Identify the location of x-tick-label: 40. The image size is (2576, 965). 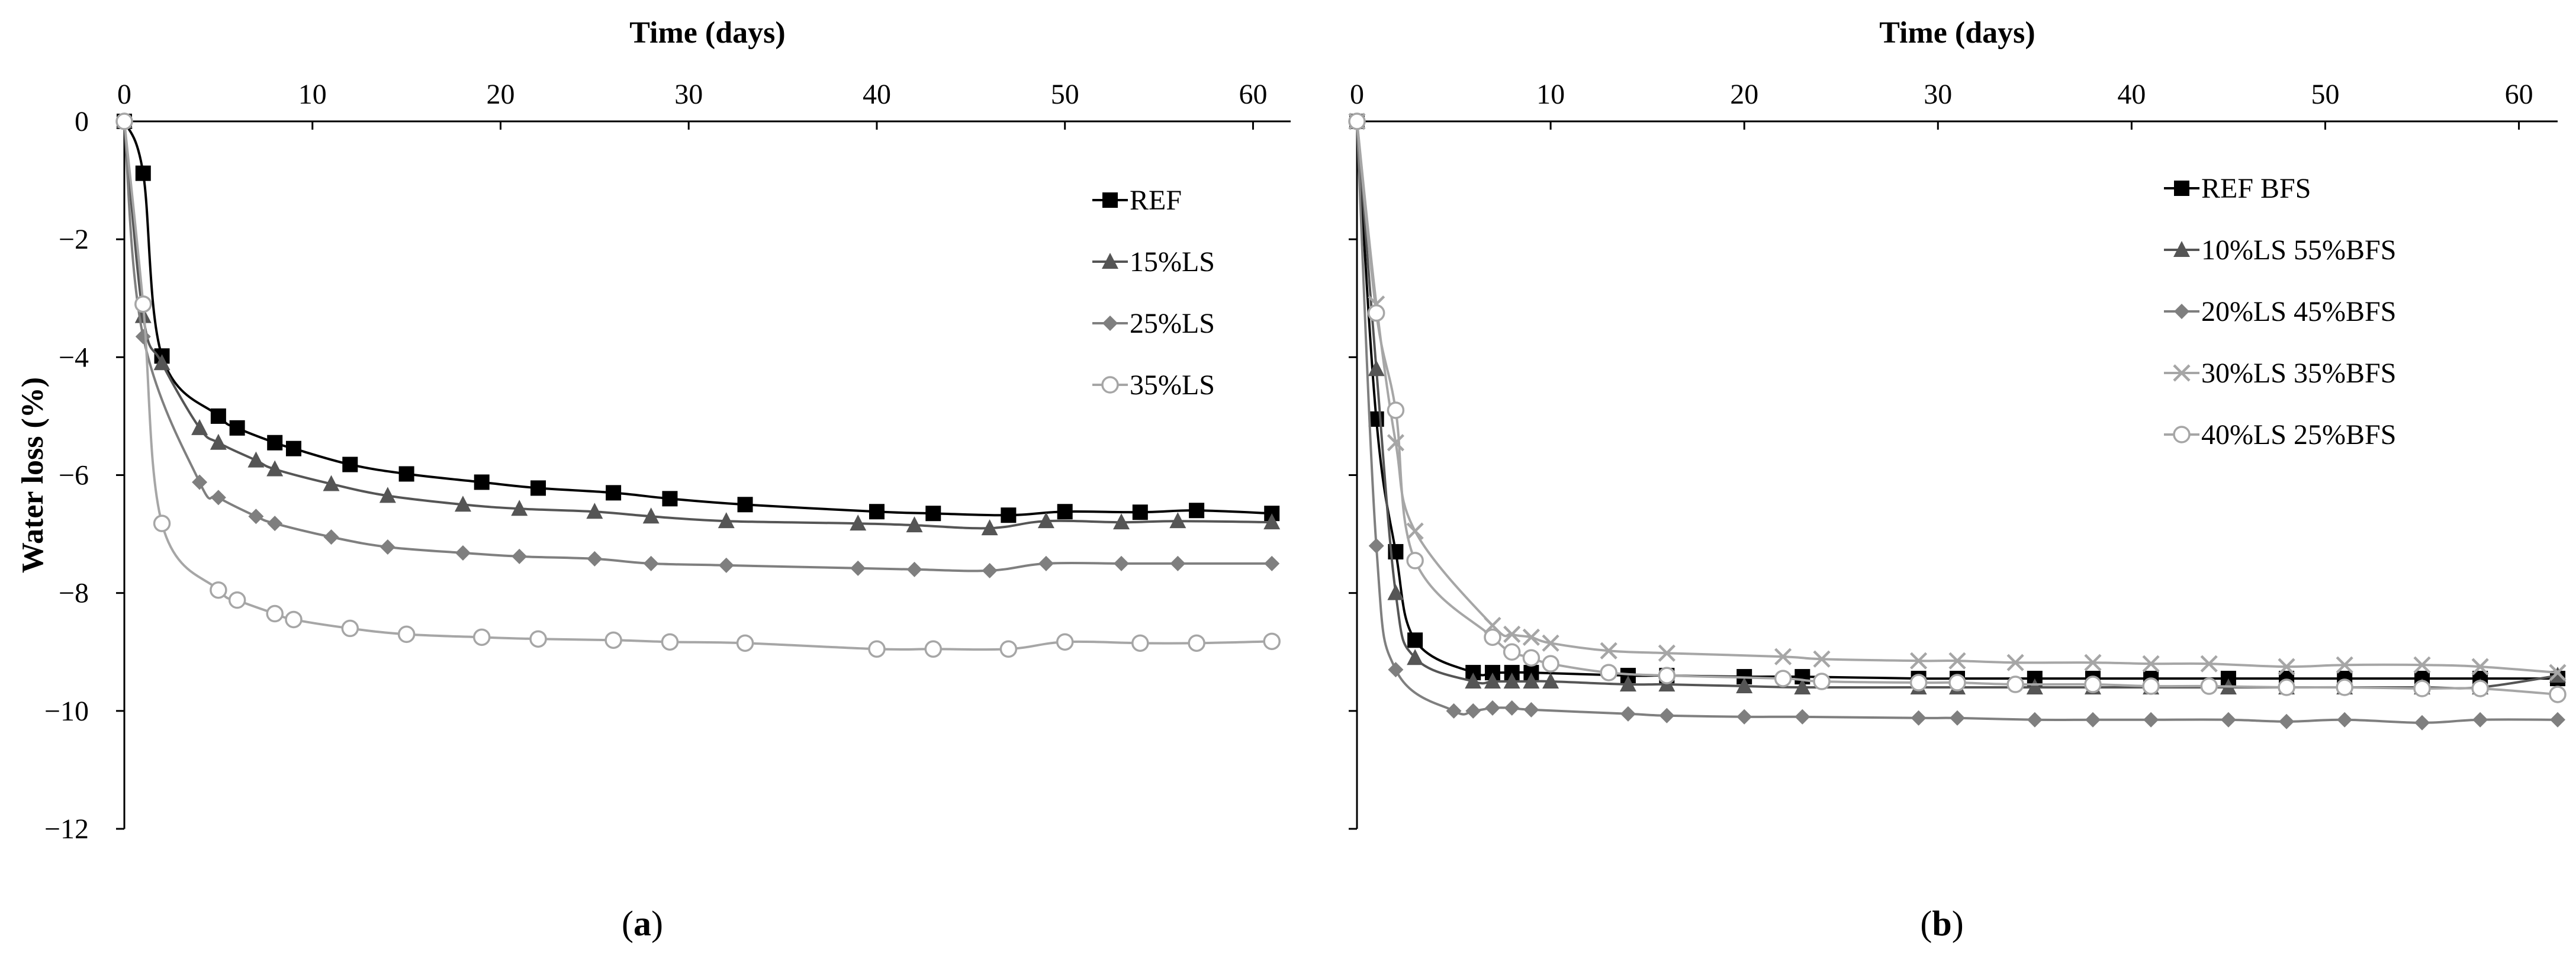
(877, 94).